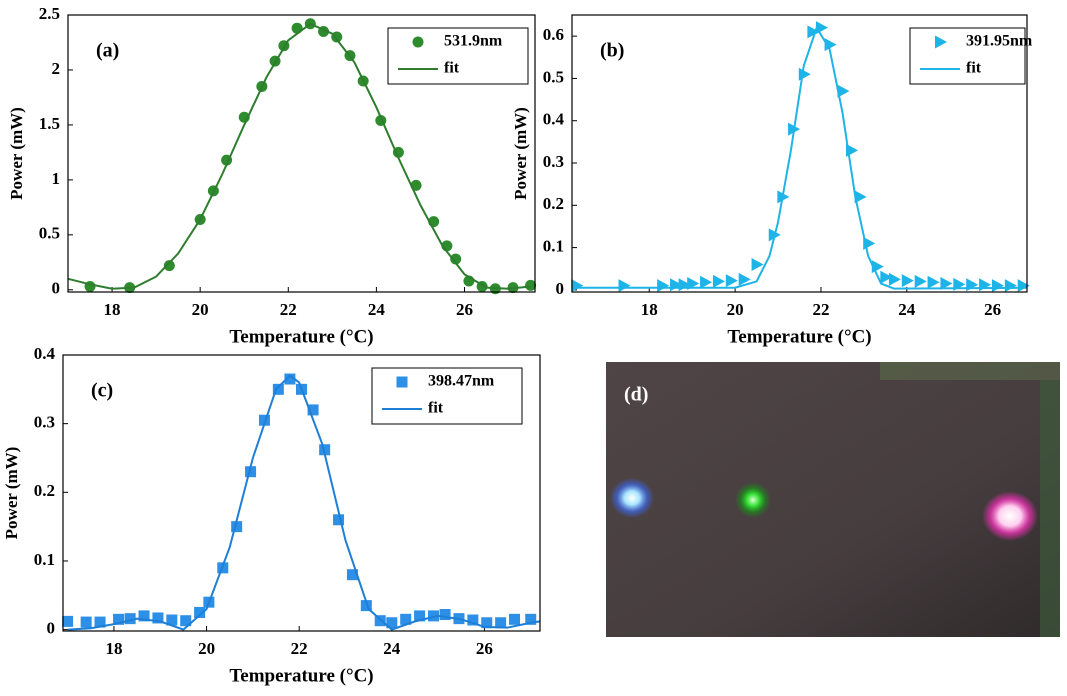  What do you see at coordinates (49, 123) in the screenshot?
I see `y-tick-label: 1.5` at bounding box center [49, 123].